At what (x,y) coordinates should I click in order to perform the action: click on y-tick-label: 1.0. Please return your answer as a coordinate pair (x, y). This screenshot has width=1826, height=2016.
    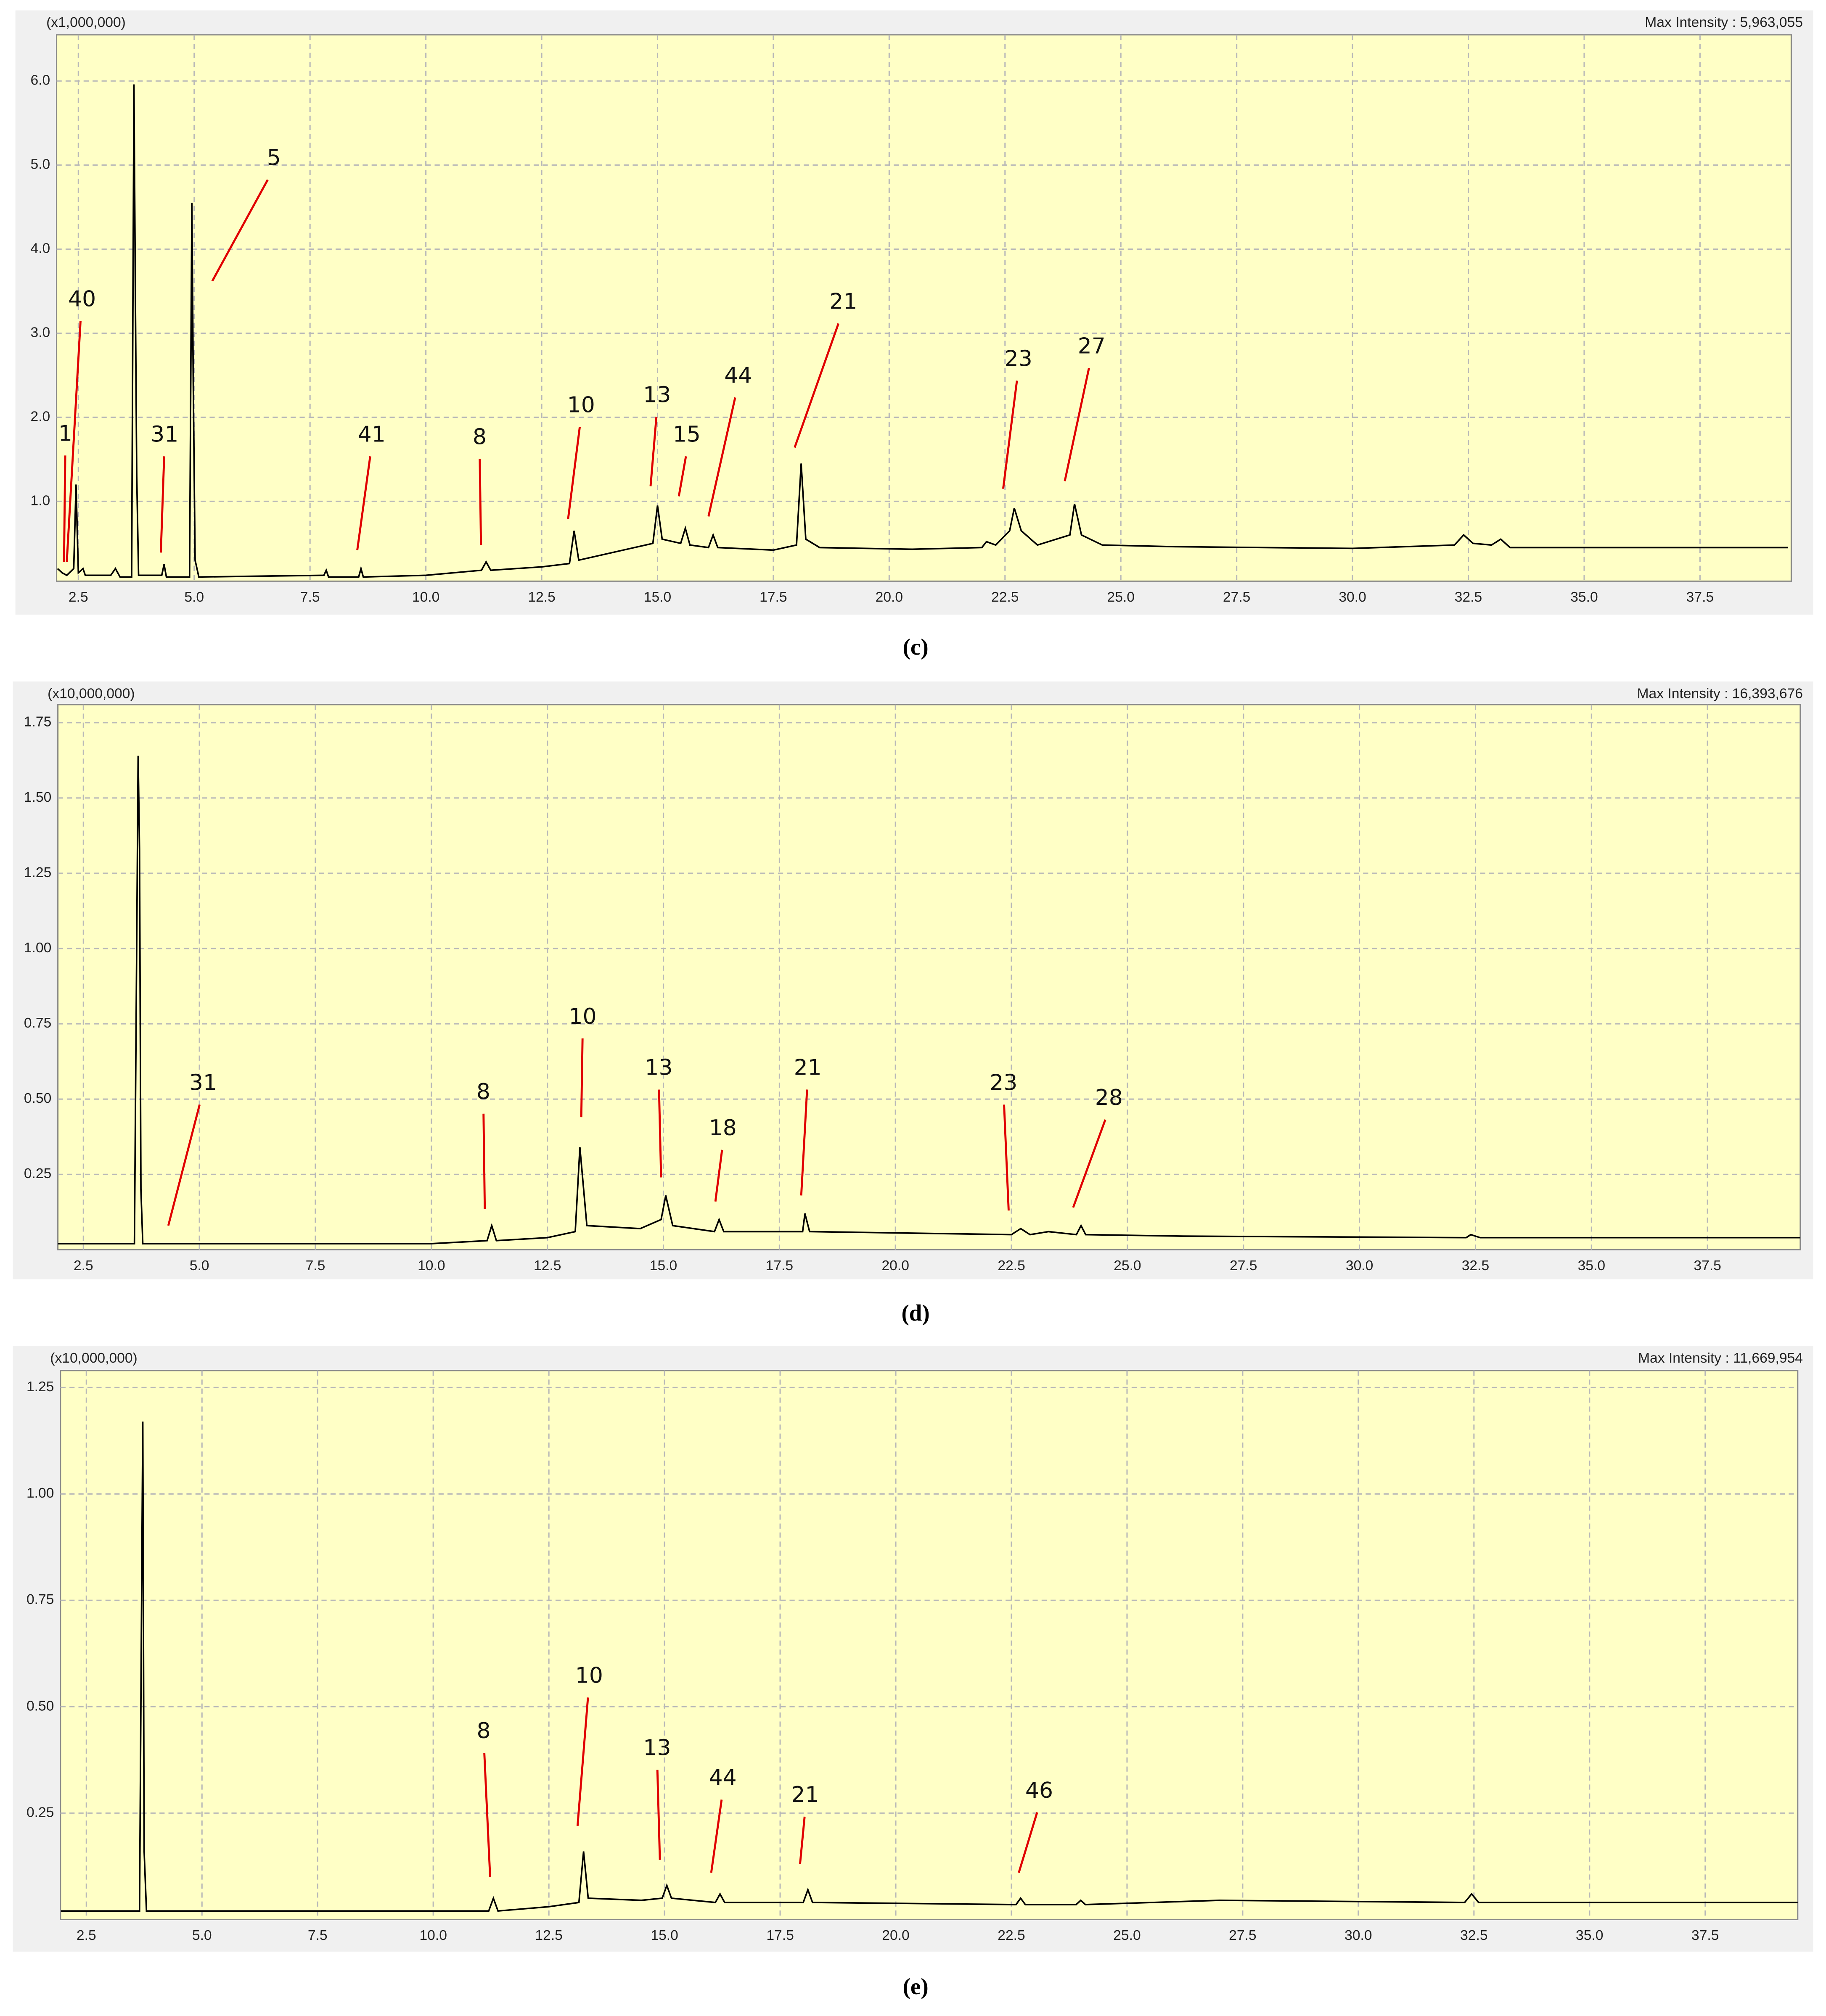
    Looking at the image, I should click on (40, 500).